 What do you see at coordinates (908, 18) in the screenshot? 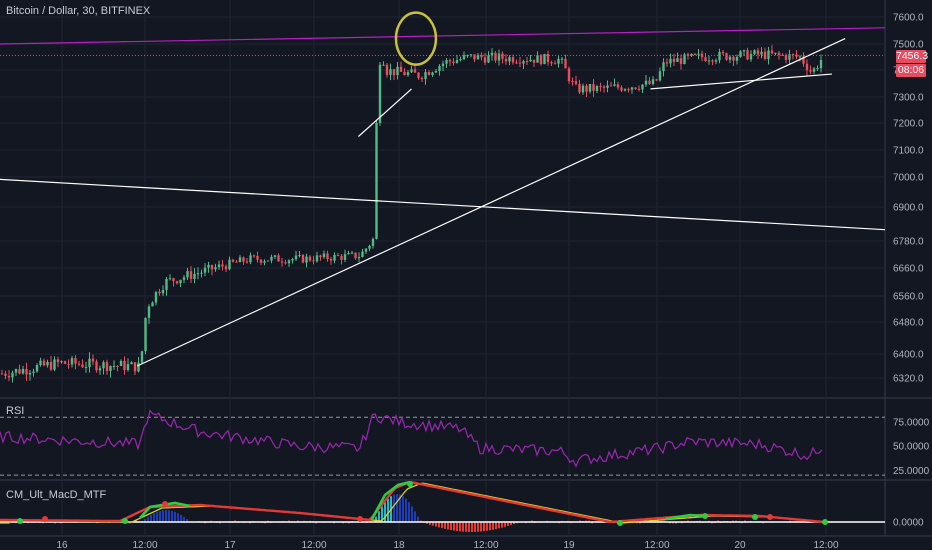
I see `y-tick-label: 7600.0` at bounding box center [908, 18].